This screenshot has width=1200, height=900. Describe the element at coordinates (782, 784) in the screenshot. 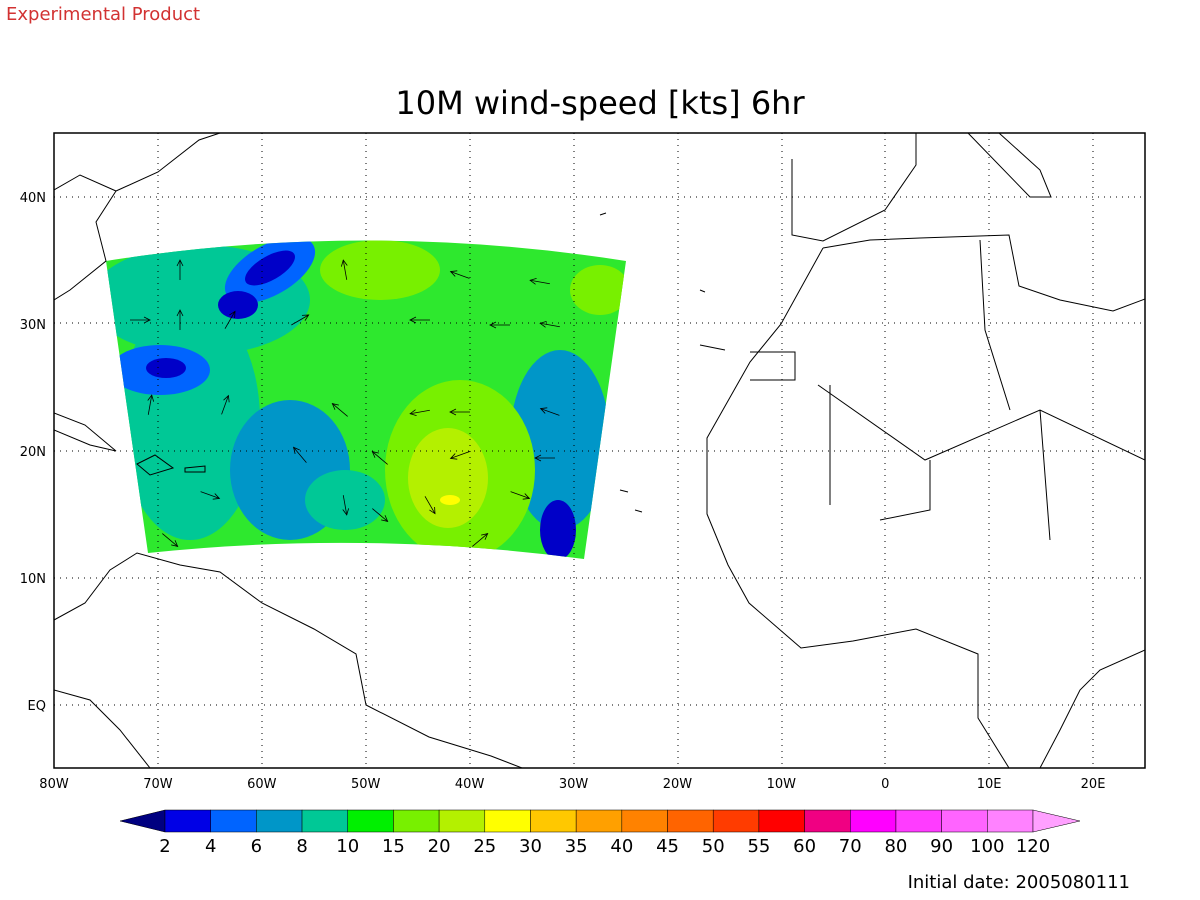

I see `x-label: 10W` at that location.